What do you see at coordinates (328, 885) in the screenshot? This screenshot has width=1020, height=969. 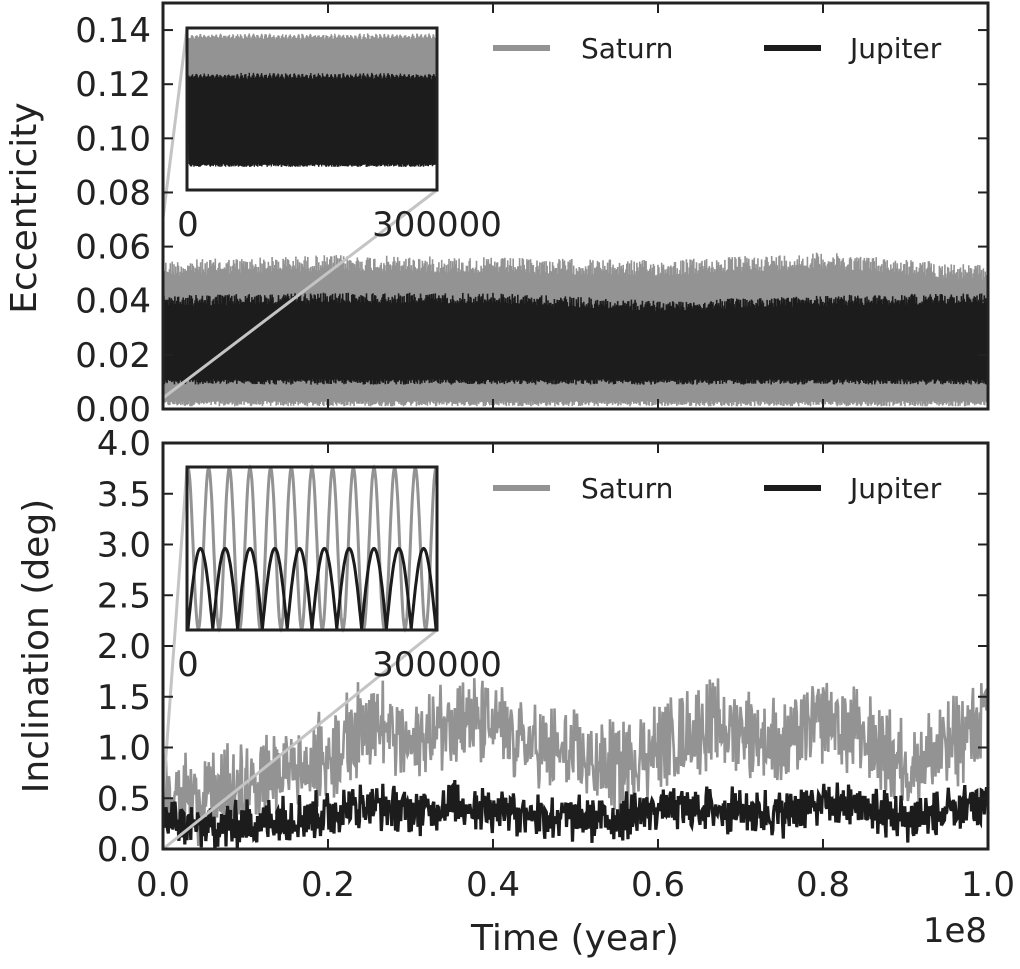 I see `time-xtick-label: 0.2` at bounding box center [328, 885].